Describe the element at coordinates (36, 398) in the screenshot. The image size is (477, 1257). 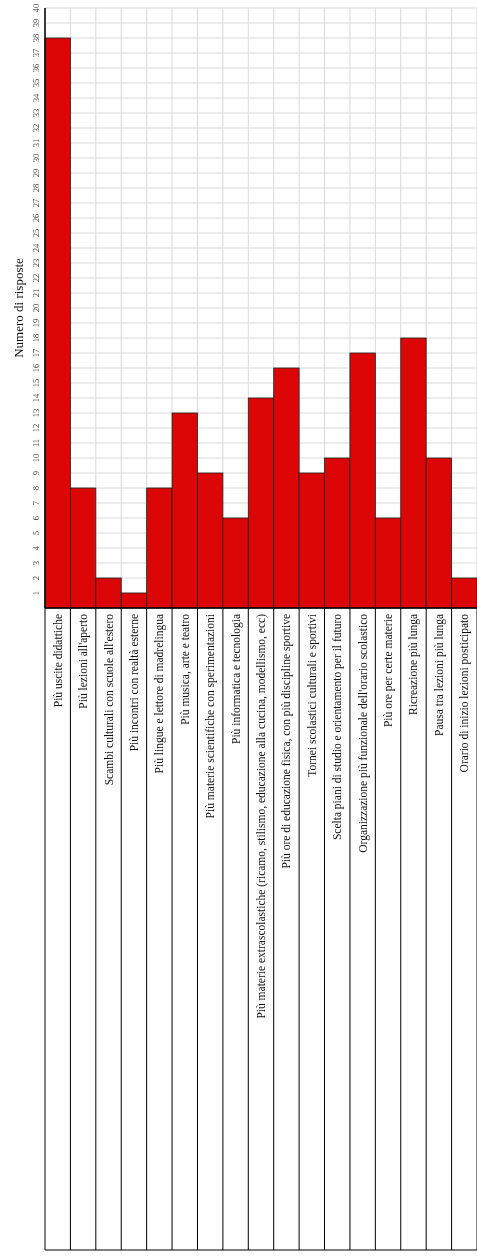
I see `y-tick-label: 14` at that location.